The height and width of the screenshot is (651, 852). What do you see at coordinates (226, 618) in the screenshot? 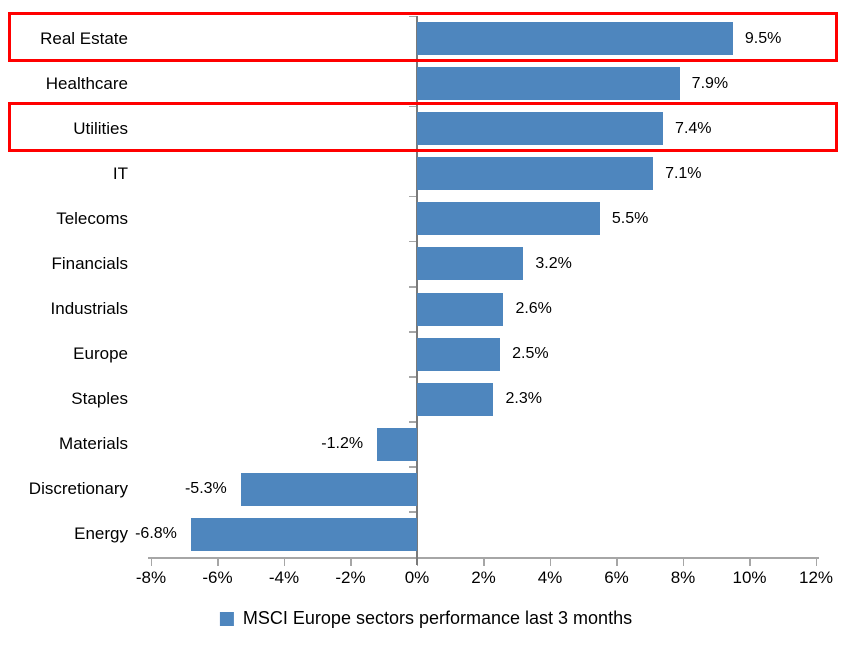
I see `legend-marker-icon` at bounding box center [226, 618].